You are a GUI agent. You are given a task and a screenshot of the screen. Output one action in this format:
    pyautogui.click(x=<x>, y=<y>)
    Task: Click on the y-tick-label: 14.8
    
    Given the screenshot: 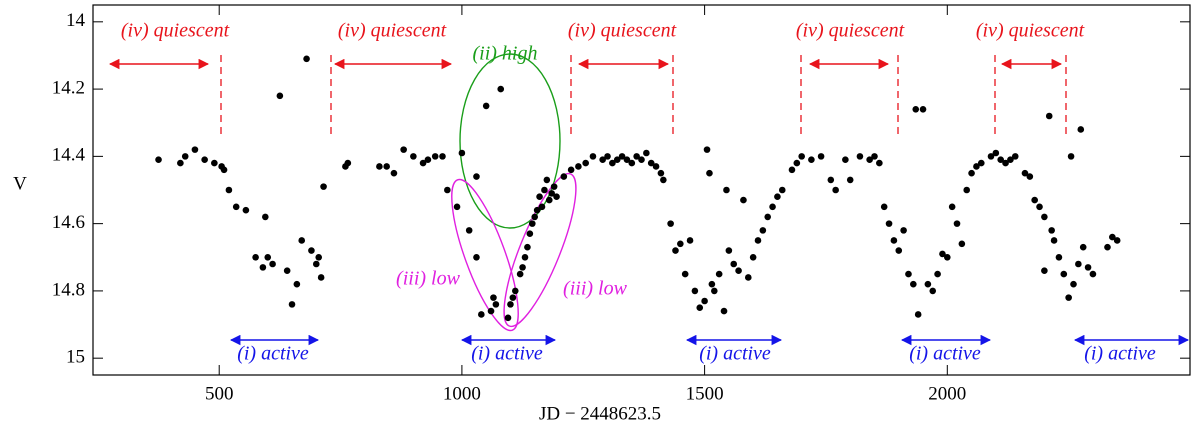 What is the action you would take?
    pyautogui.click(x=68, y=289)
    